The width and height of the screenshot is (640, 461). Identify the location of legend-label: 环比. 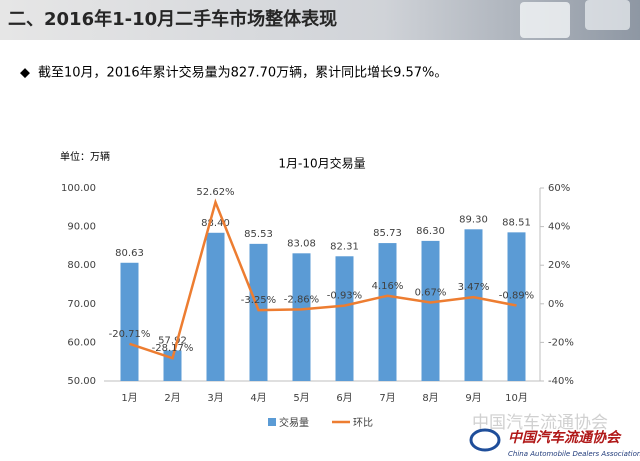
(363, 423).